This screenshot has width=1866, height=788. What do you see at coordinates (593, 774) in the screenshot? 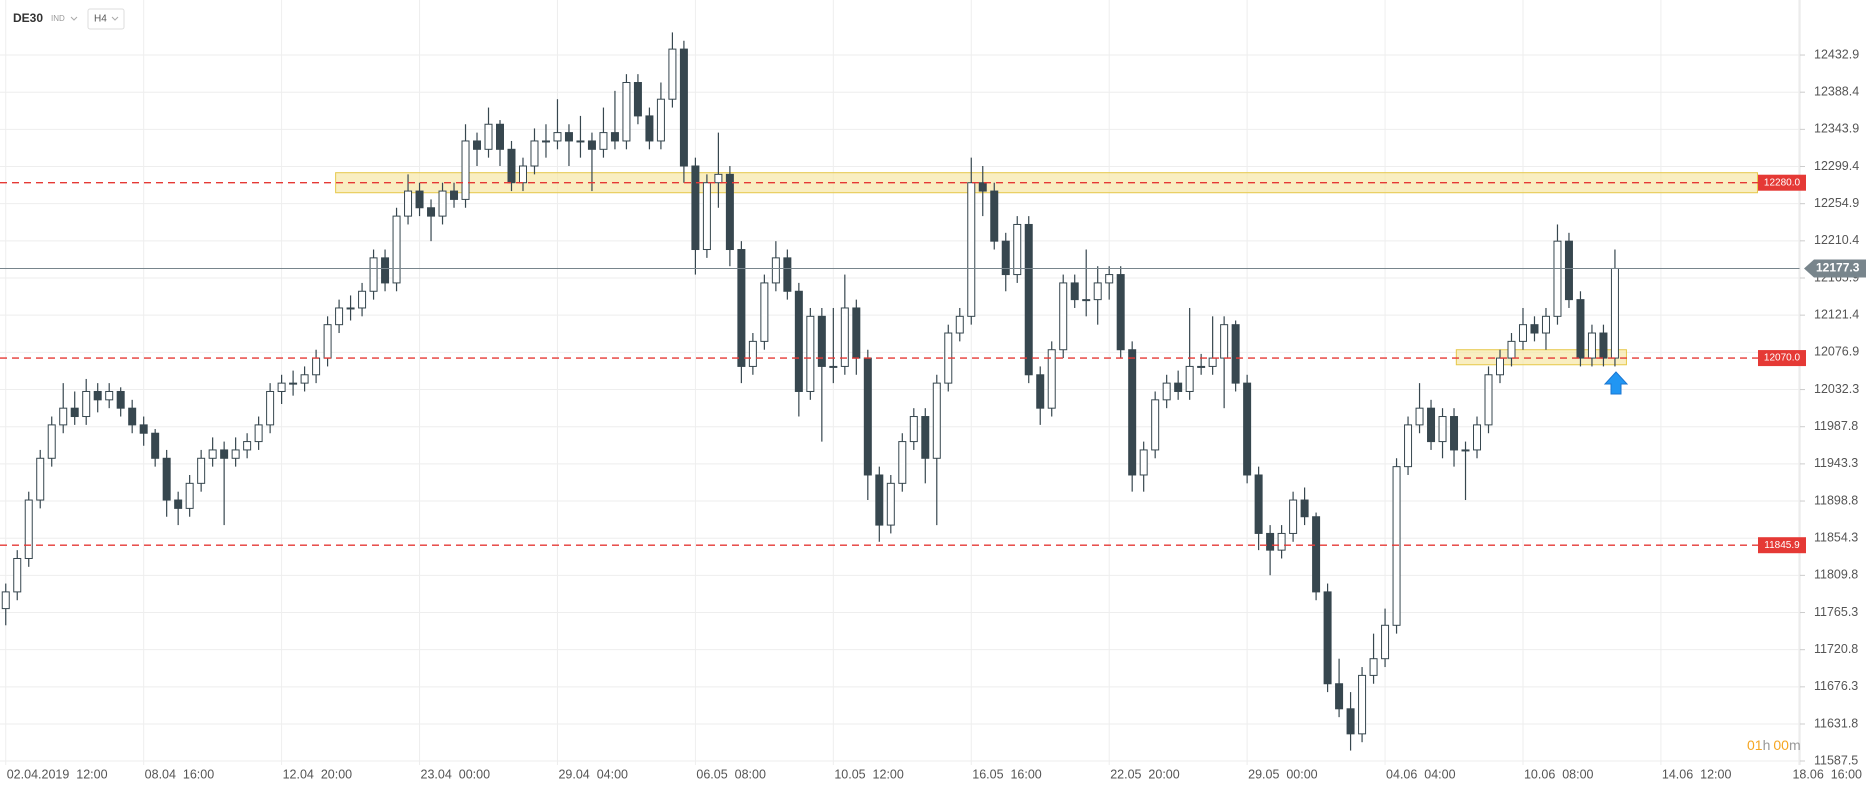
I see `x-tick-label: 29.04 04:00` at bounding box center [593, 774].